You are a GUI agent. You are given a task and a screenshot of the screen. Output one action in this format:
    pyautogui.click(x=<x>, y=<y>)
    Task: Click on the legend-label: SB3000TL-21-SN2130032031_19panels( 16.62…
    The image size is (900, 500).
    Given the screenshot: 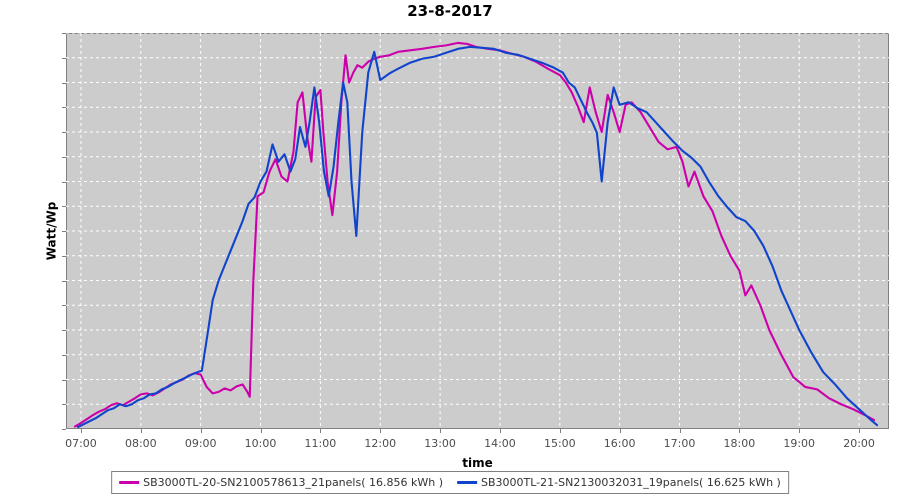 What is the action you would take?
    pyautogui.click(x=631, y=482)
    